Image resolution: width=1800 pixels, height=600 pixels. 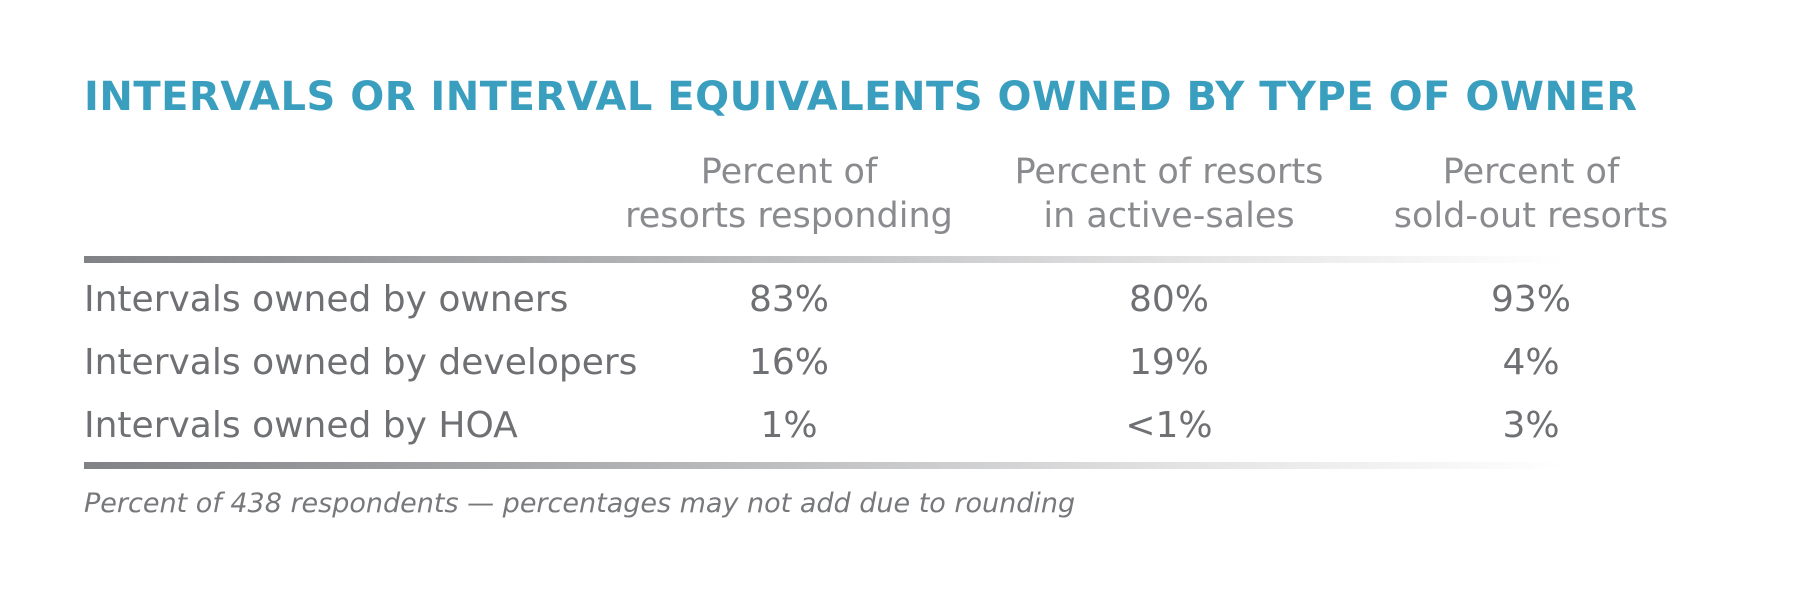 What do you see at coordinates (326, 299) in the screenshot?
I see `row-label: Intervals owned by owners` at bounding box center [326, 299].